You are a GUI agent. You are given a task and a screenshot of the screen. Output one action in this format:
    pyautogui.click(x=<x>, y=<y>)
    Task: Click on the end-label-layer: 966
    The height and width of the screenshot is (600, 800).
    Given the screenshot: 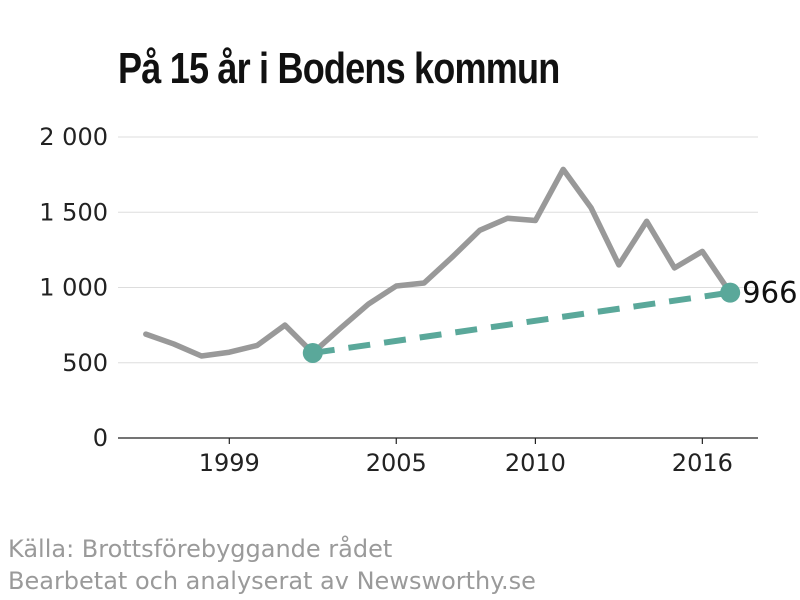 What is the action you would take?
    pyautogui.click(x=769, y=293)
    